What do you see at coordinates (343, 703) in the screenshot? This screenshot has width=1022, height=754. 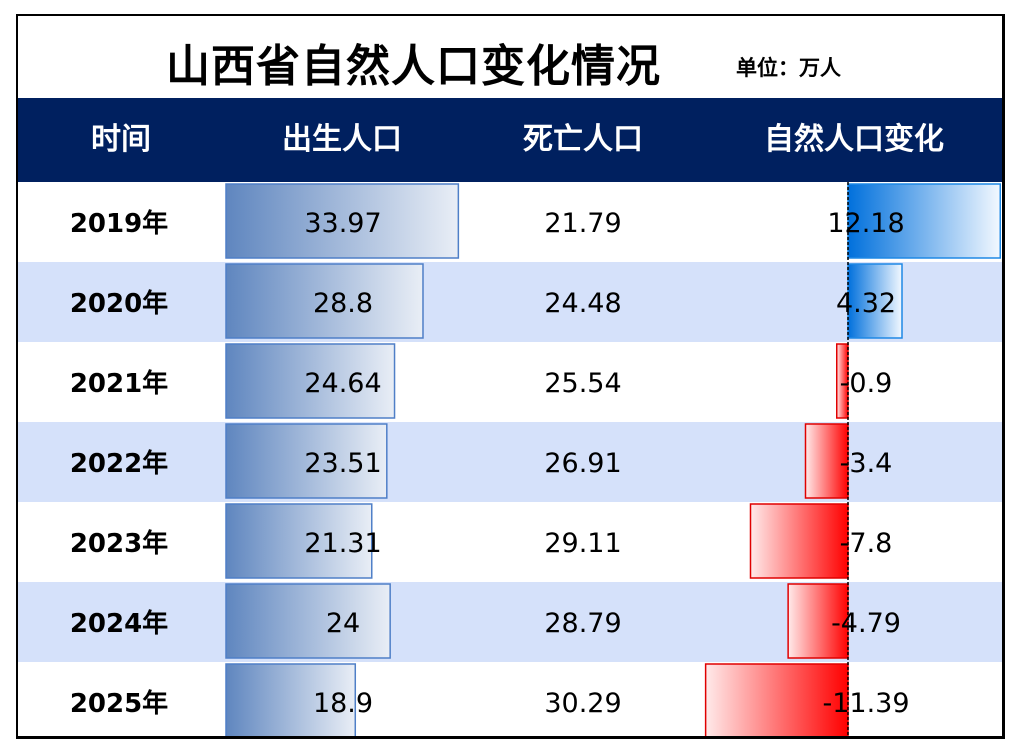 I see `births-value: 18.9` at bounding box center [343, 703].